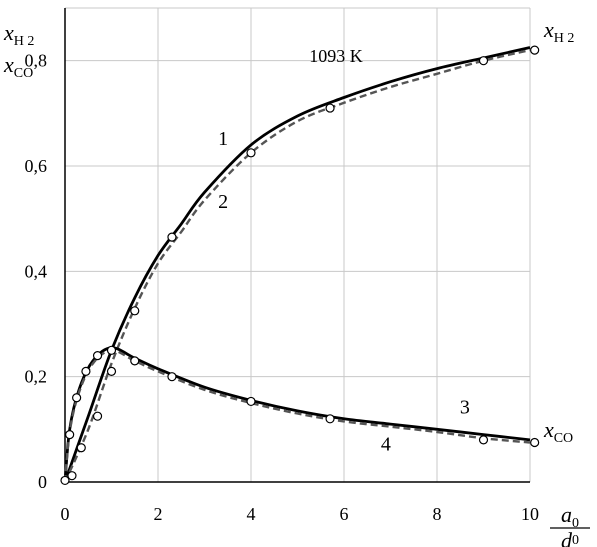 Image resolution: width=597 pixels, height=547 pixels. Describe the element at coordinates (558, 431) in the screenshot. I see `series-name-label: xCO` at that location.